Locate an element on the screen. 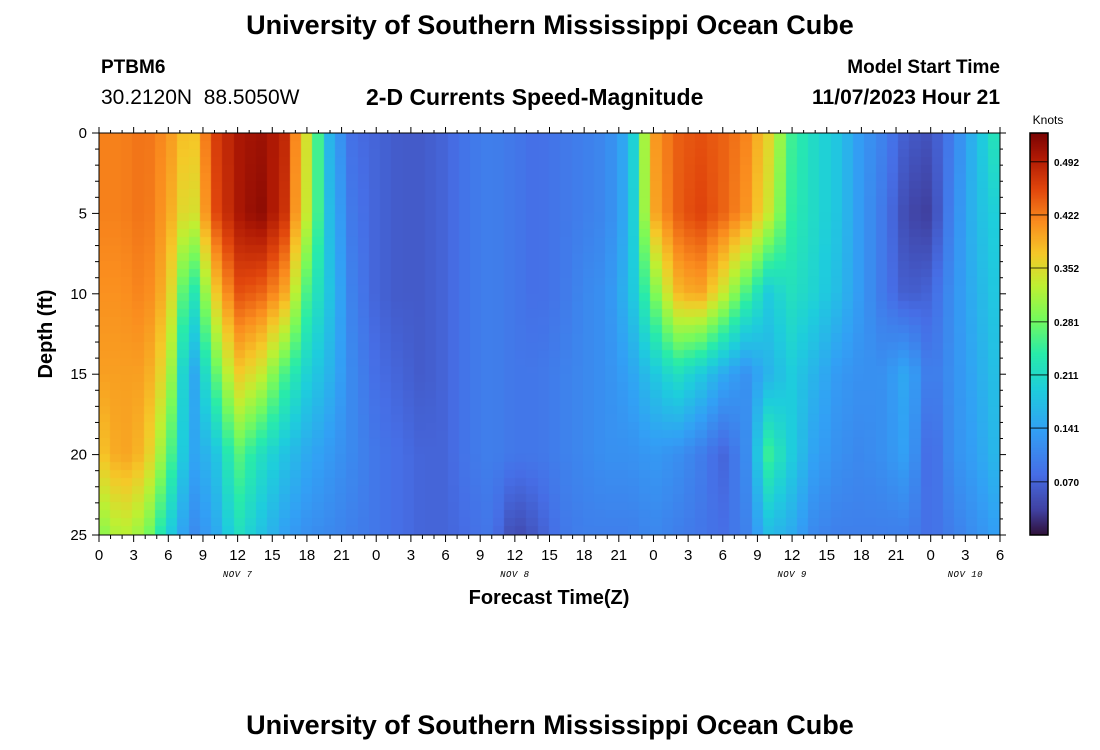  colorbar-frame is located at coordinates (1039, 334).